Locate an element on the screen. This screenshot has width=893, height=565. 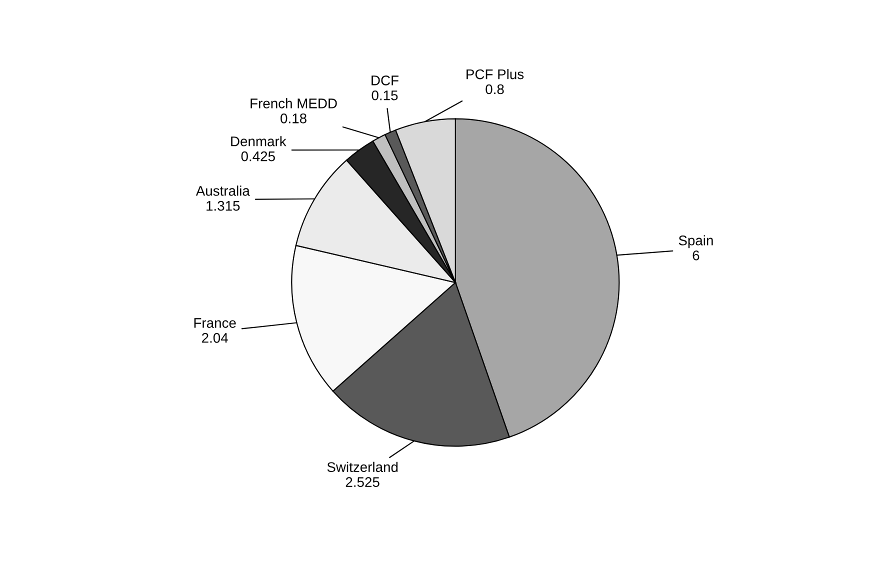
data-label: 0.425 is located at coordinates (258, 156).